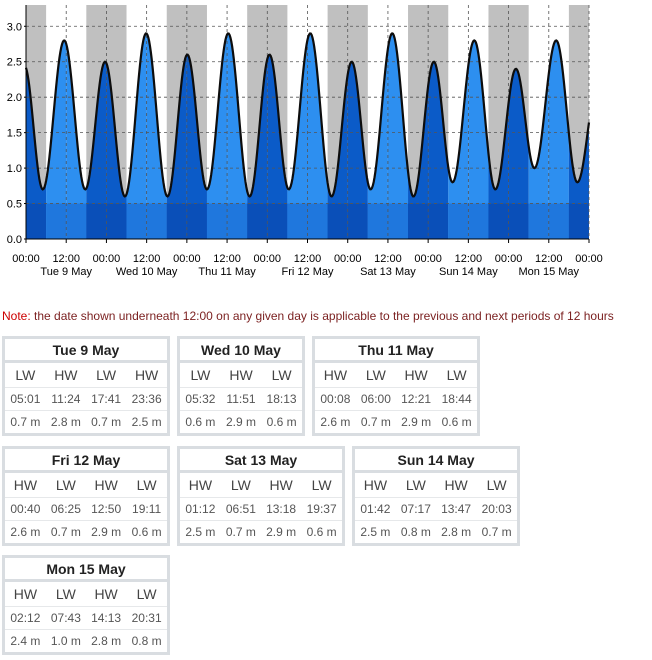 The image size is (652, 660). What do you see at coordinates (106, 532) in the screenshot?
I see `tide-height-cell: 2.9 m` at bounding box center [106, 532].